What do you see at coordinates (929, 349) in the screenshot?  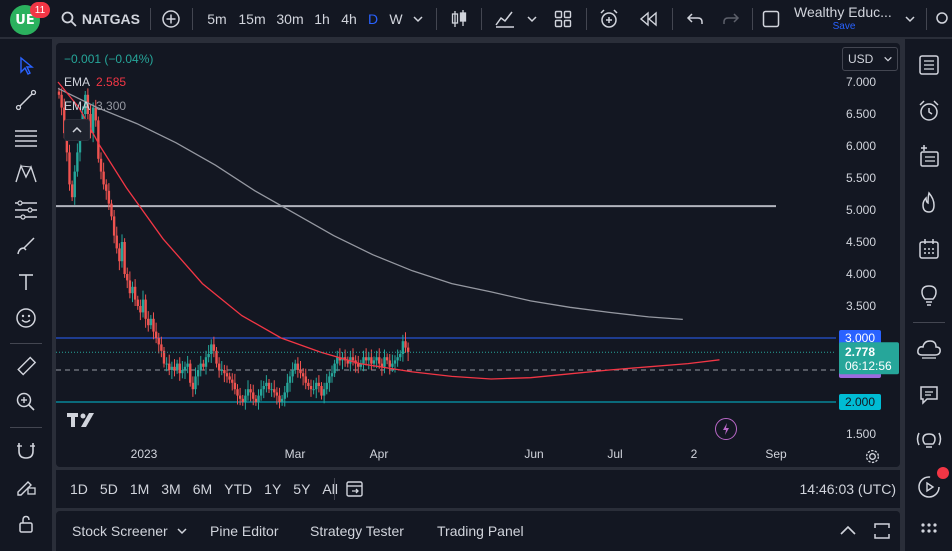 I see `data-window-button` at bounding box center [929, 349].